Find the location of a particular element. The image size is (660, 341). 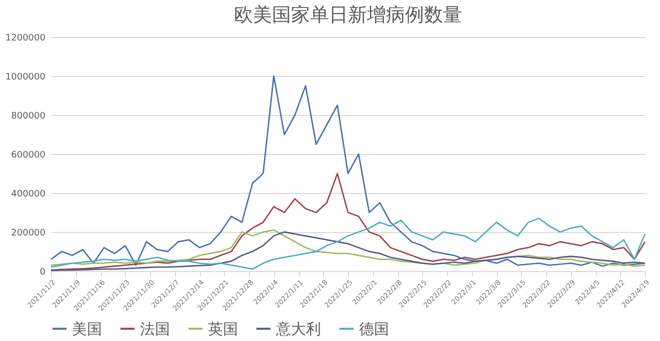

y-tick-label: 800000 is located at coordinates (28, 117).